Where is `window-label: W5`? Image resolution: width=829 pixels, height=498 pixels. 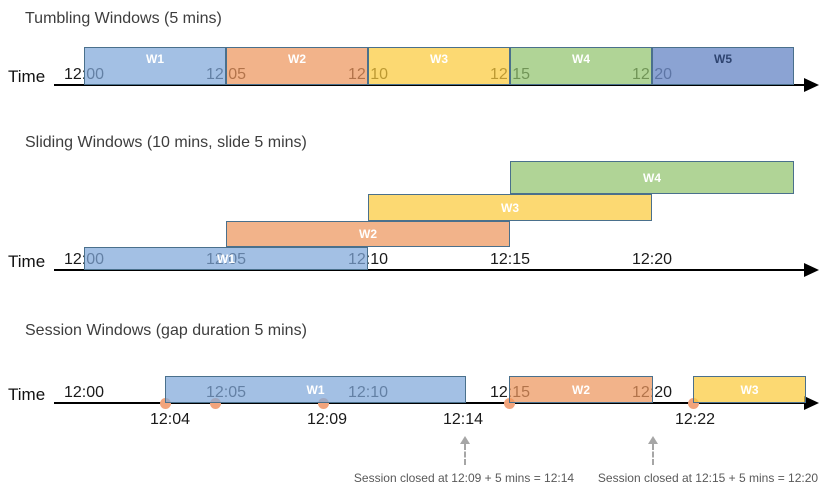 window-label: W5 is located at coordinates (723, 59).